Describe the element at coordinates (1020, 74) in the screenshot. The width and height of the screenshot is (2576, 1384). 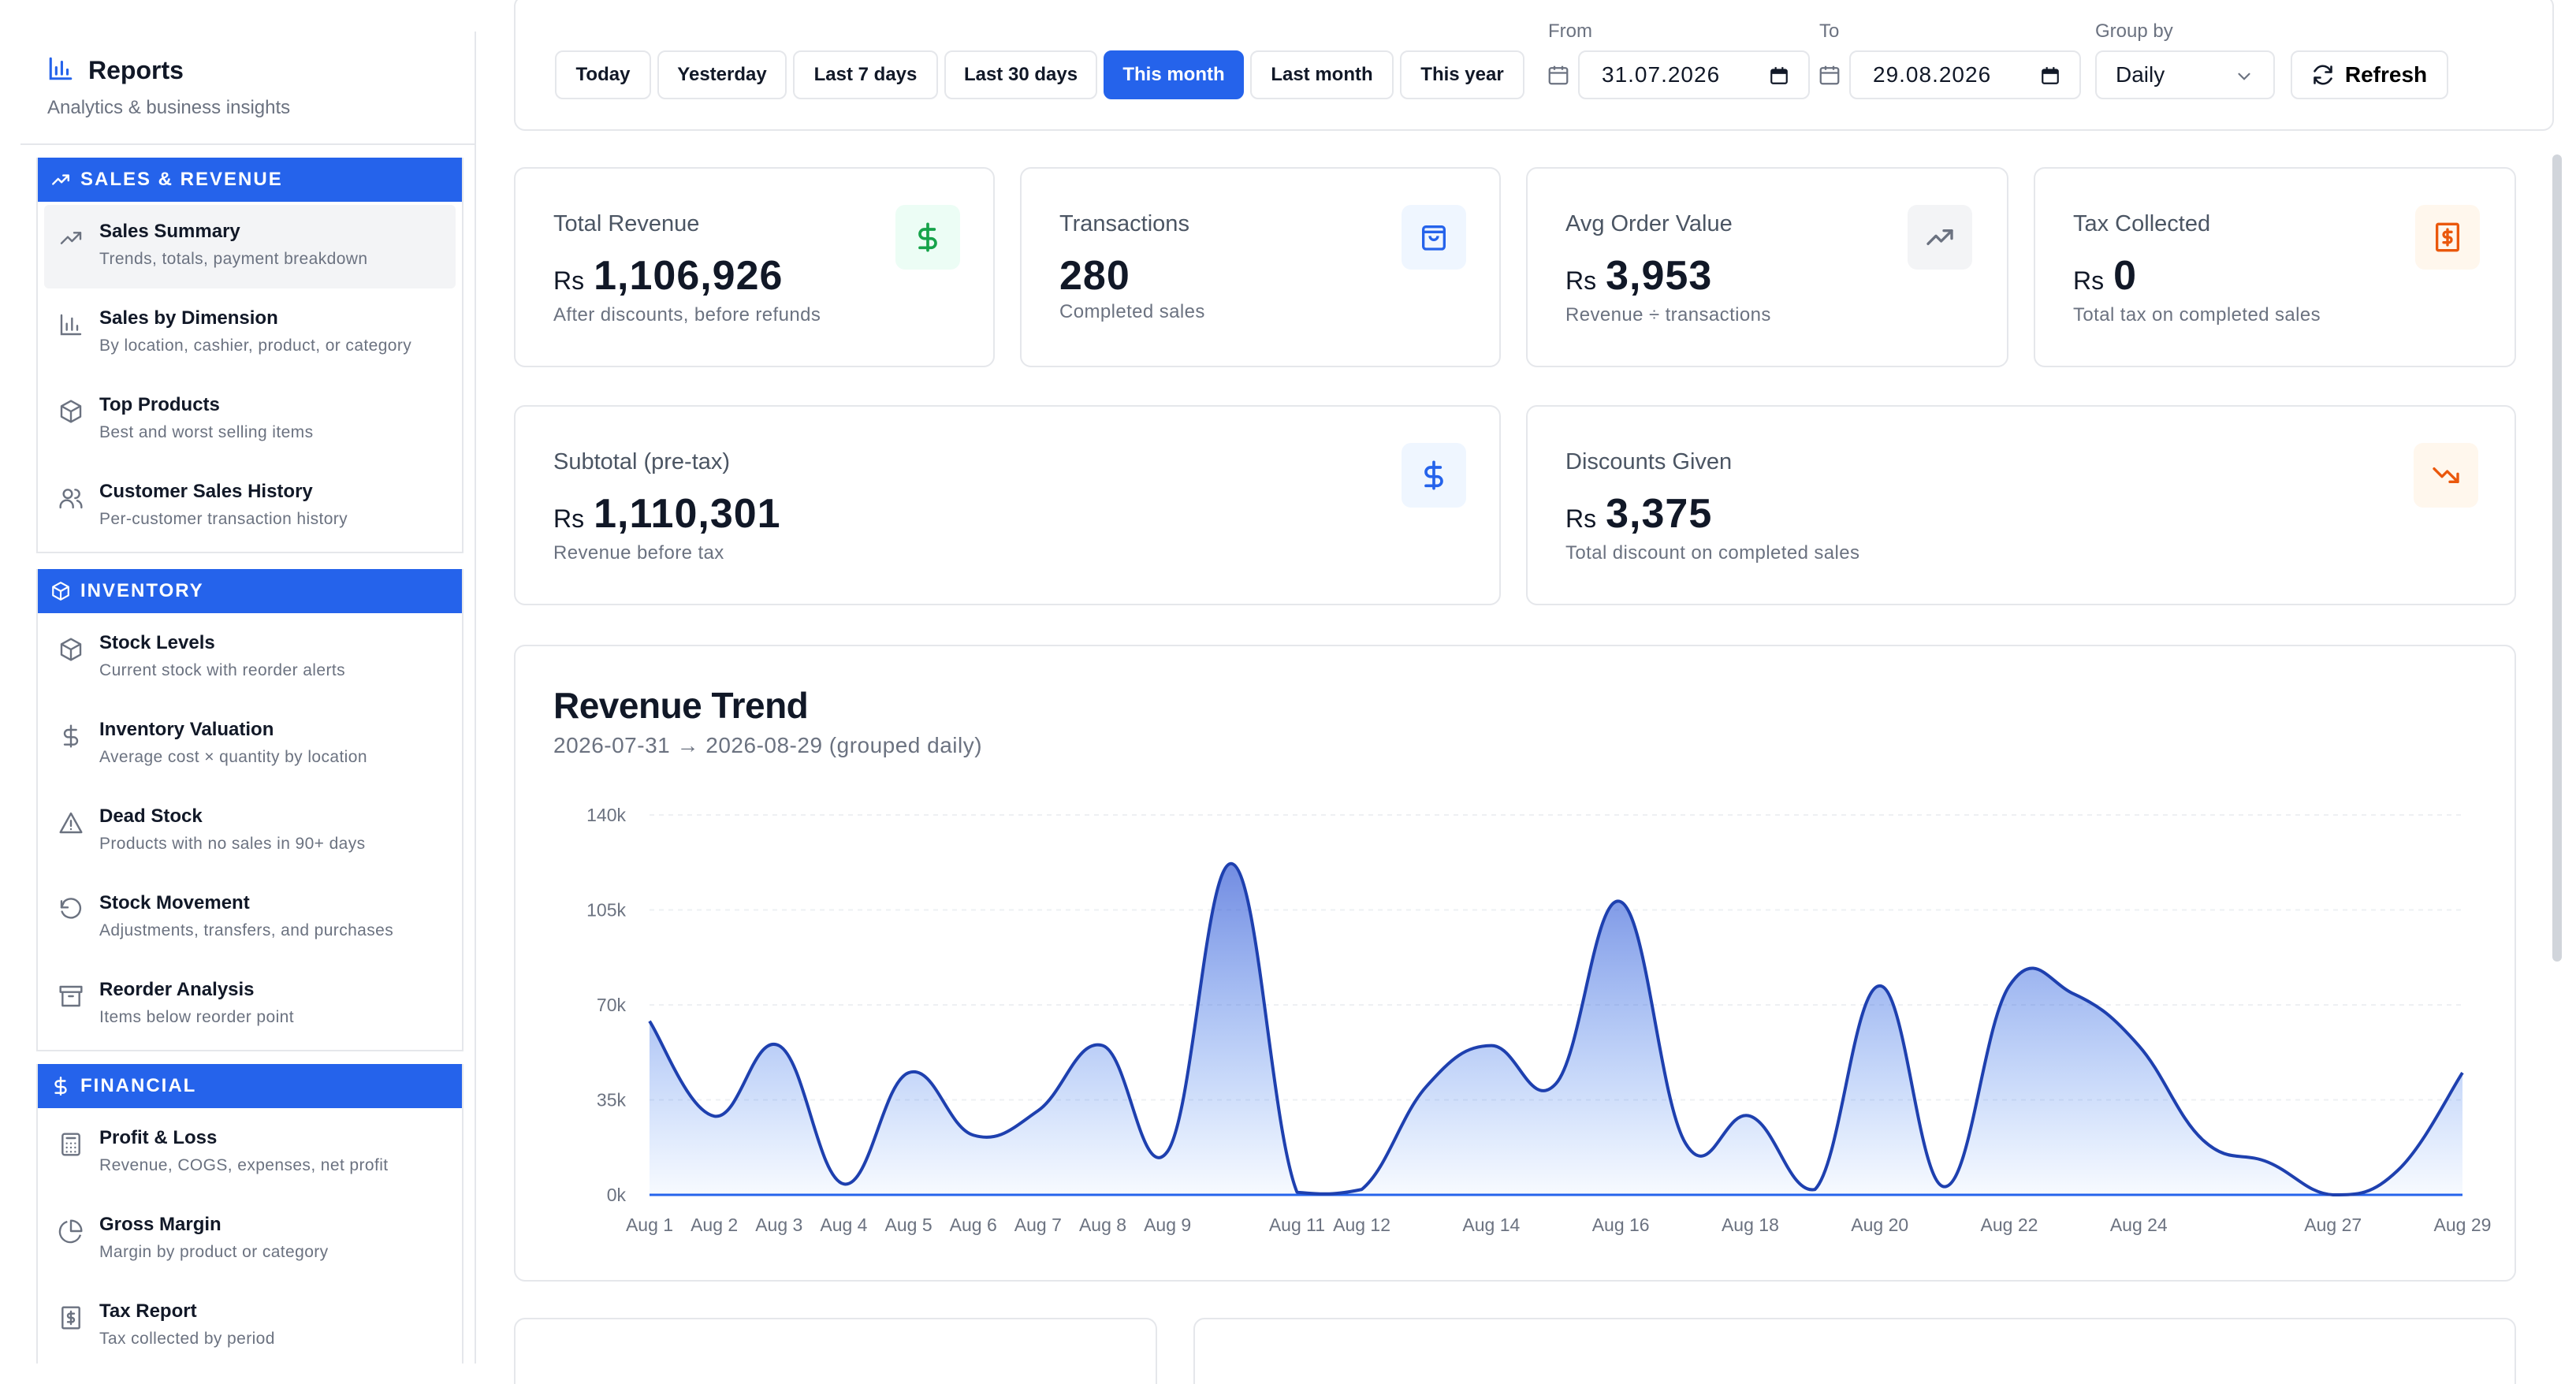
I see `range-last-30-days-button: Last 30 days` at that location.